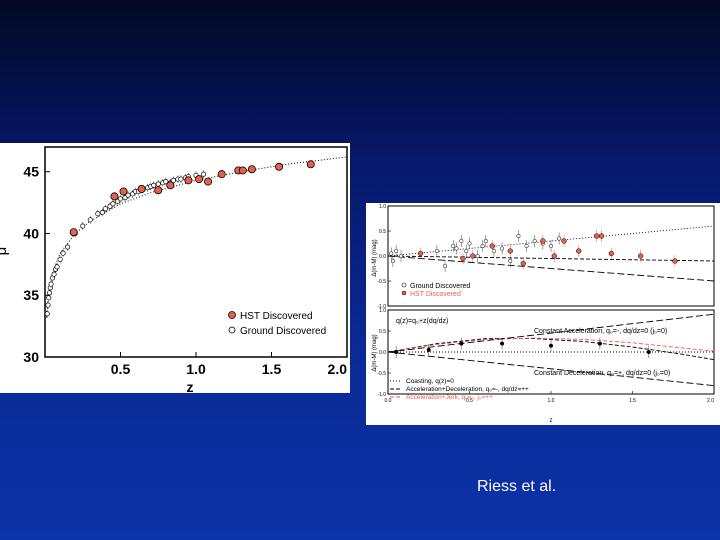  What do you see at coordinates (517, 486) in the screenshot?
I see `citation-caption: Riess et al.` at bounding box center [517, 486].